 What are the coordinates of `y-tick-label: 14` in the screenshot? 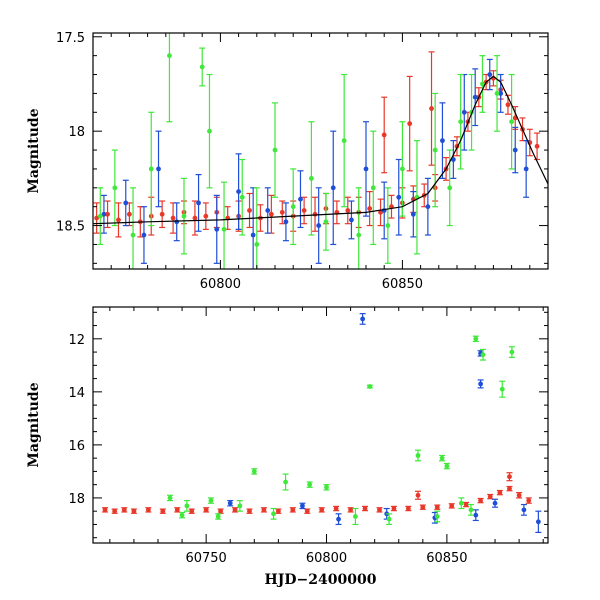 It's located at (76, 393).